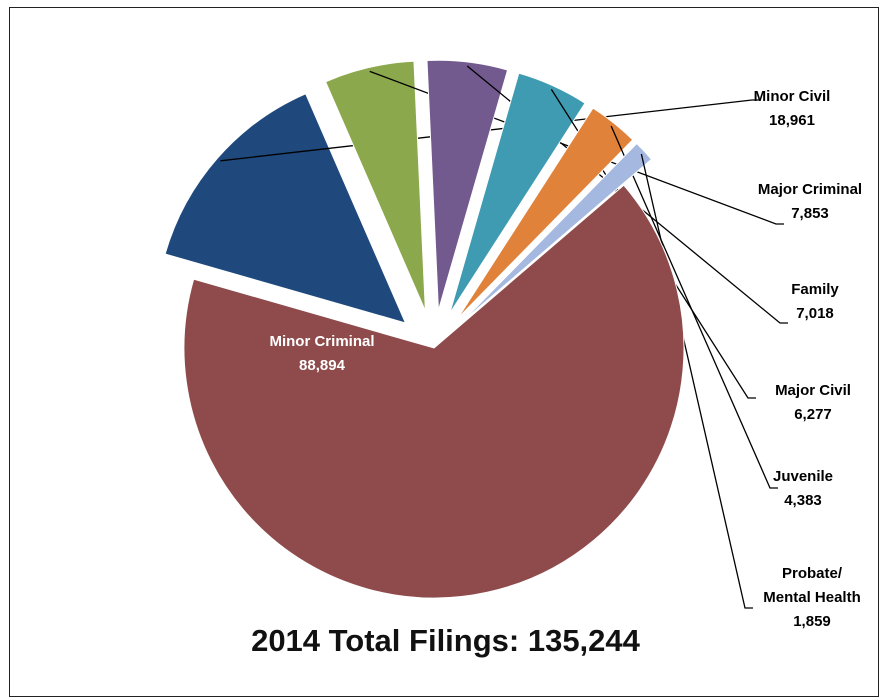 The height and width of the screenshot is (697, 891). I want to click on data-label-value-minor-criminal: 88,894, so click(322, 365).